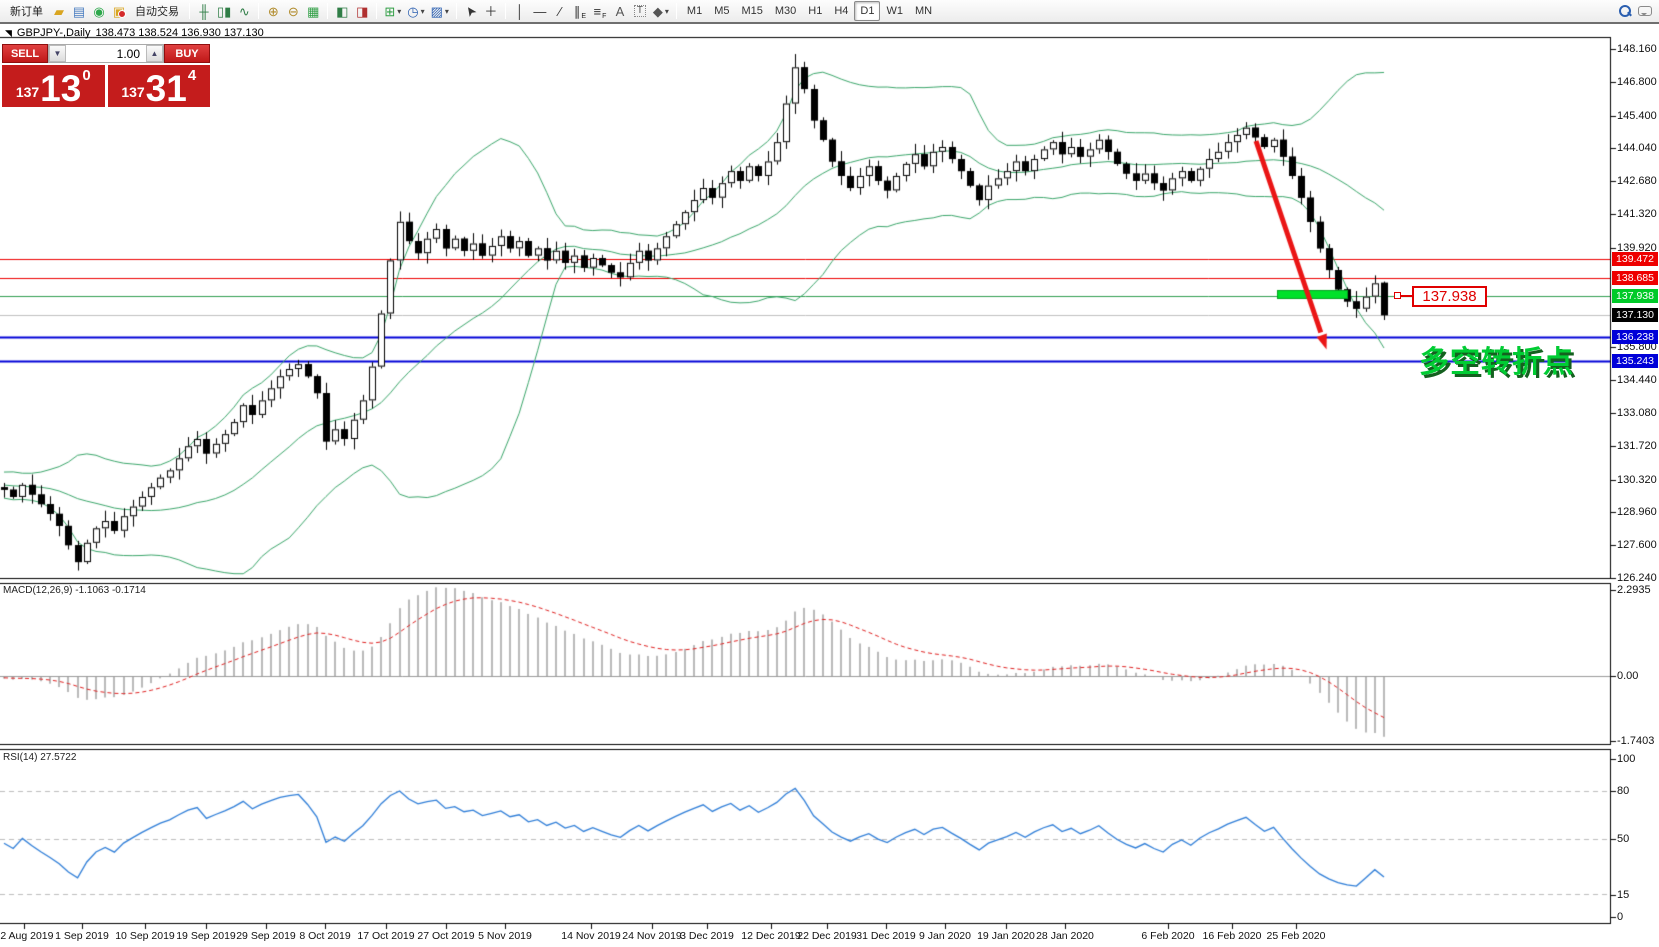 The width and height of the screenshot is (1659, 947). What do you see at coordinates (923, 11) in the screenshot?
I see `timeframe-mn: MN` at bounding box center [923, 11].